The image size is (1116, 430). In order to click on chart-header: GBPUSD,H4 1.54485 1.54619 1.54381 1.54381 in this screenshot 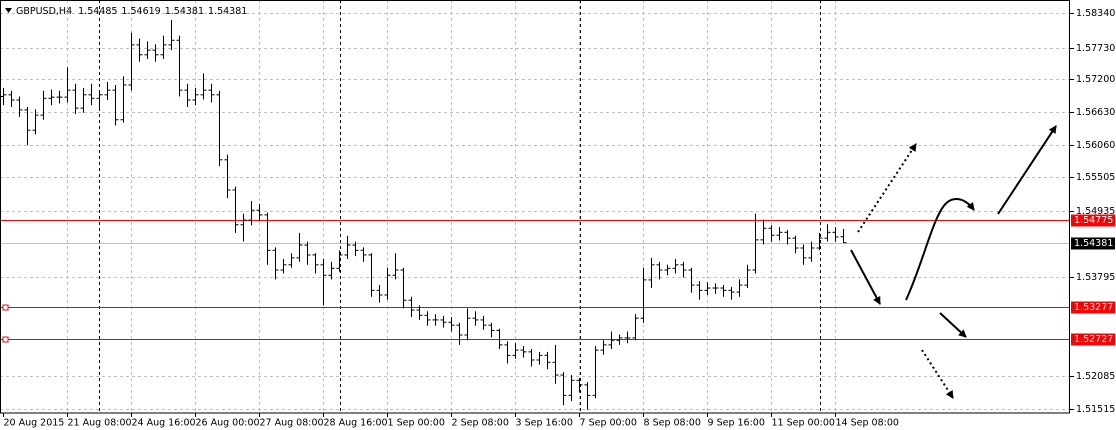, I will do `click(131, 11)`.